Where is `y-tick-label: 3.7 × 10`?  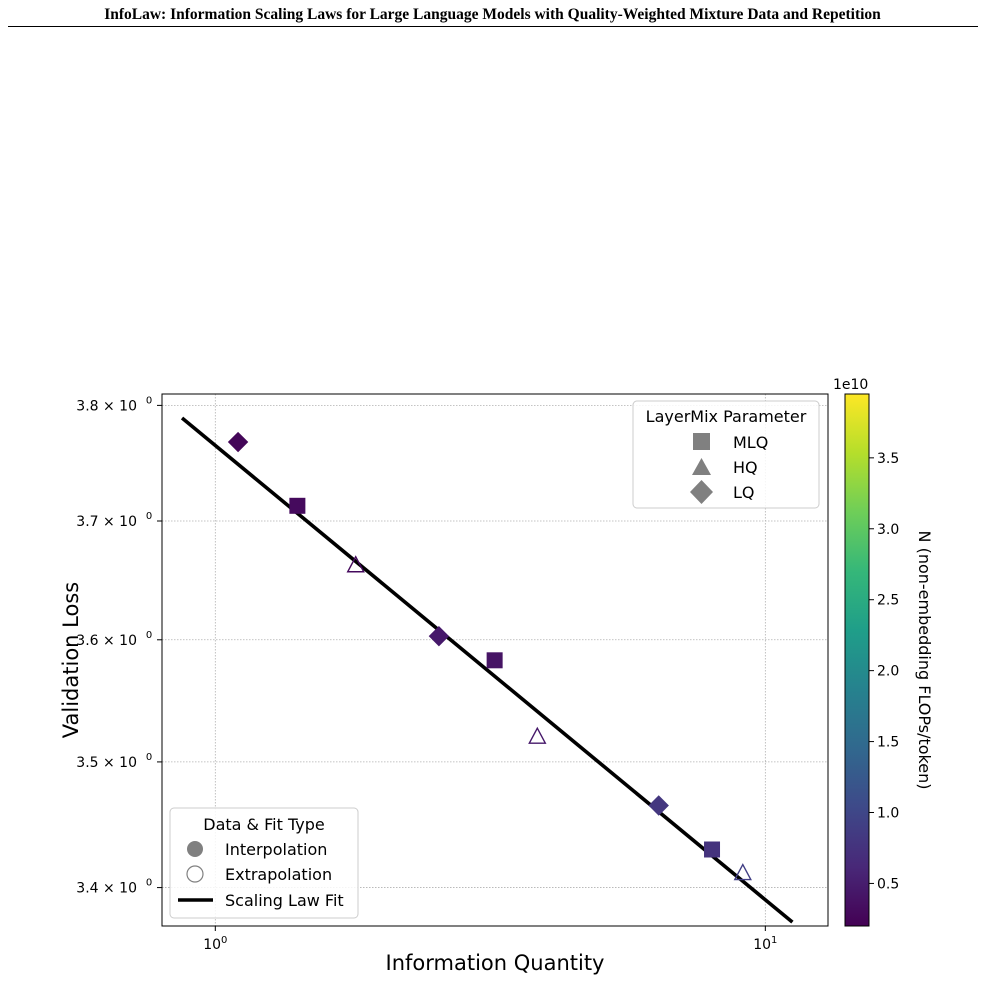
y-tick-label: 3.7 × 10 is located at coordinates (106, 522).